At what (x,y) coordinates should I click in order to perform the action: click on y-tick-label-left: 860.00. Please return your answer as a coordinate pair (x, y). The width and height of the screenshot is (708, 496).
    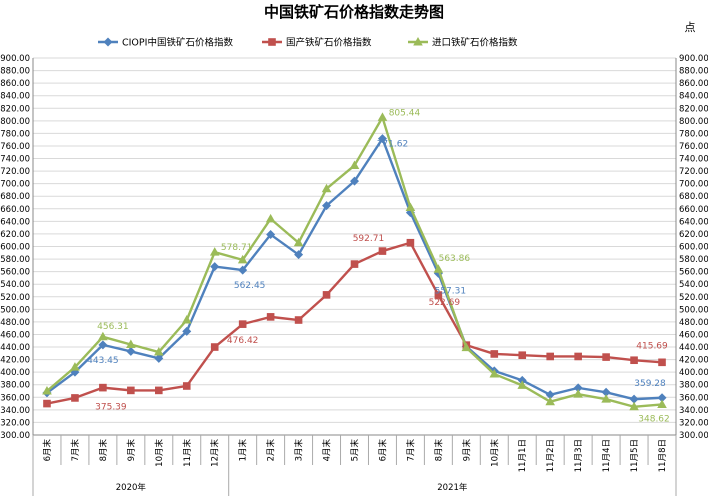
    Looking at the image, I should click on (15, 84).